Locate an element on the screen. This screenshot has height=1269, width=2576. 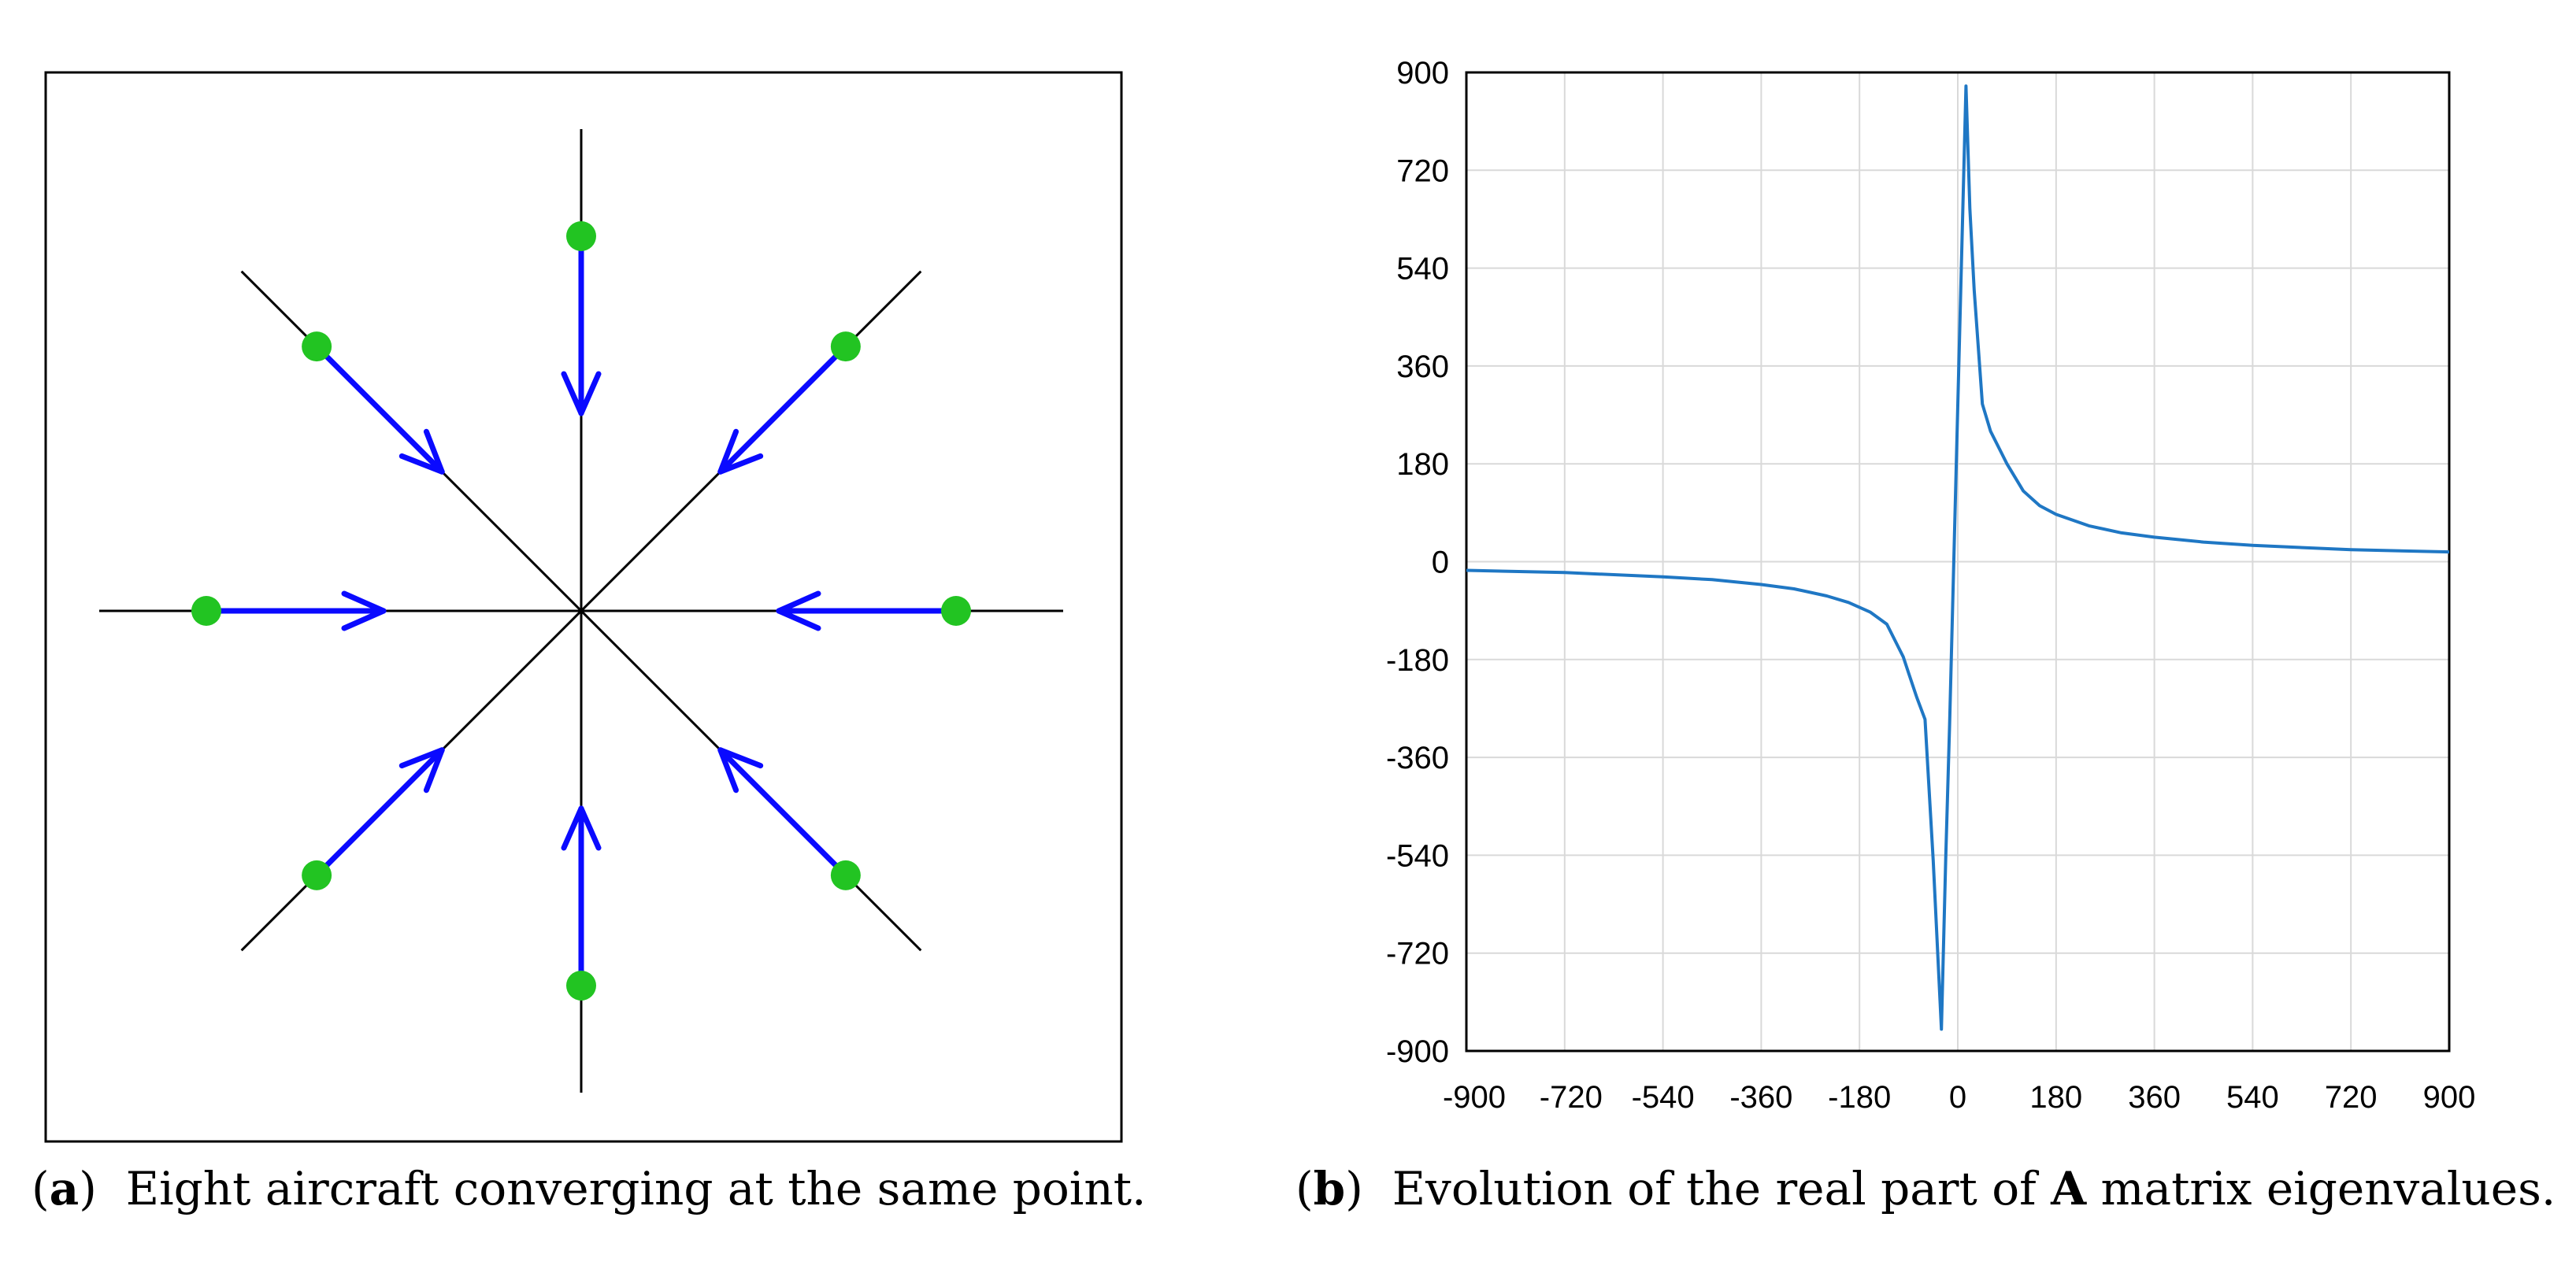
y-tick-label: 720 is located at coordinates (1422, 171).